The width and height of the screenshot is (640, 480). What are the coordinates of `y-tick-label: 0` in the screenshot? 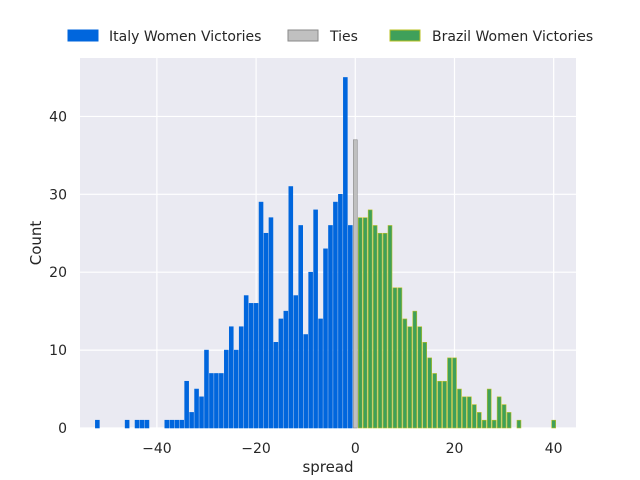 It's located at (62, 429).